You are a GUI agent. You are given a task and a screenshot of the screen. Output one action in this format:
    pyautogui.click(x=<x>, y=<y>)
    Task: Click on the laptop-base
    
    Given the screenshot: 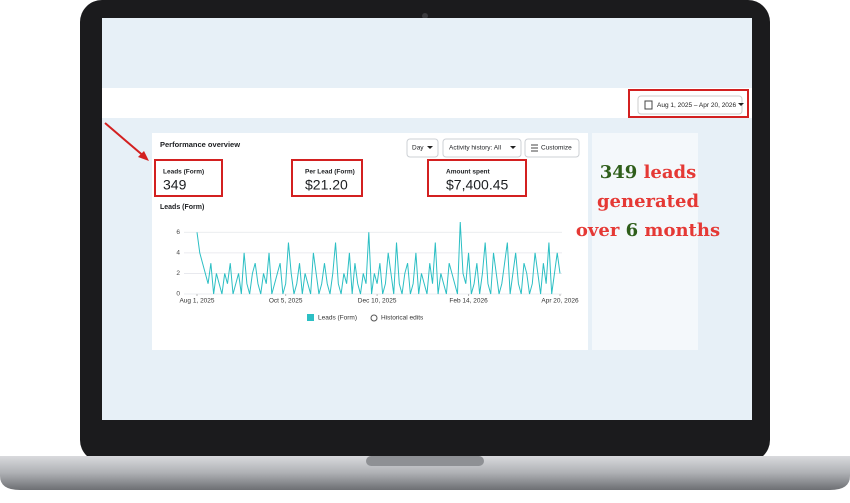 What is the action you would take?
    pyautogui.click(x=425, y=473)
    